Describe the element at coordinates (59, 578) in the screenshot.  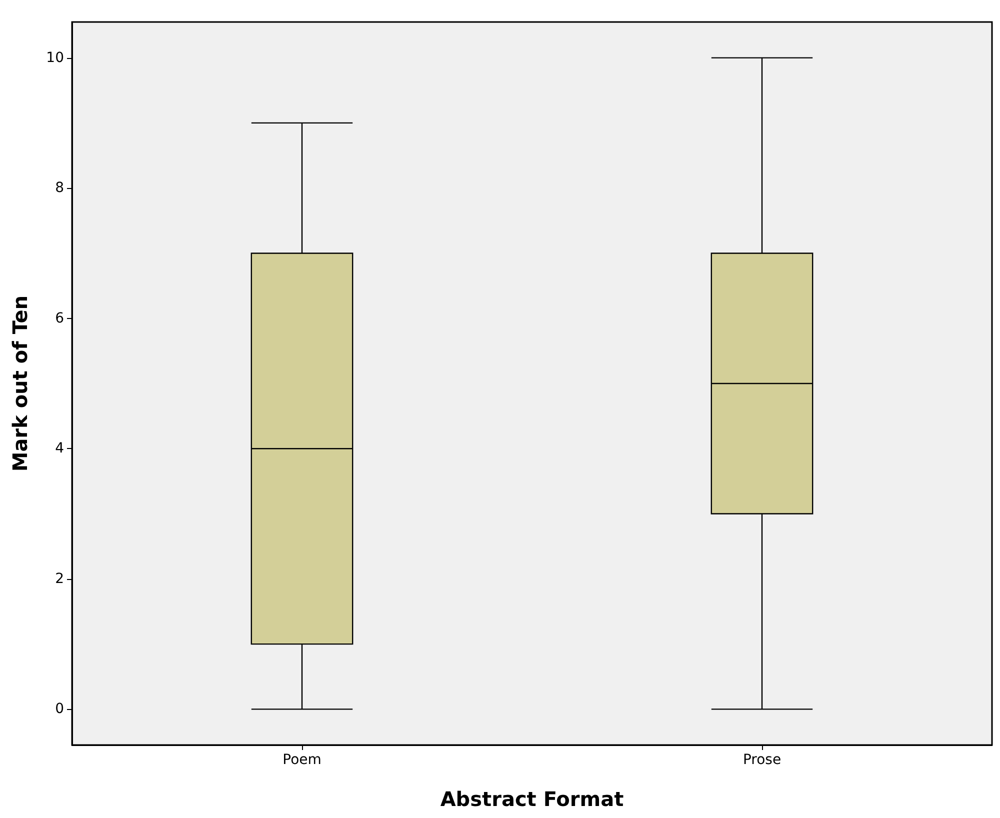
I see `y-tick-label: 2` at that location.